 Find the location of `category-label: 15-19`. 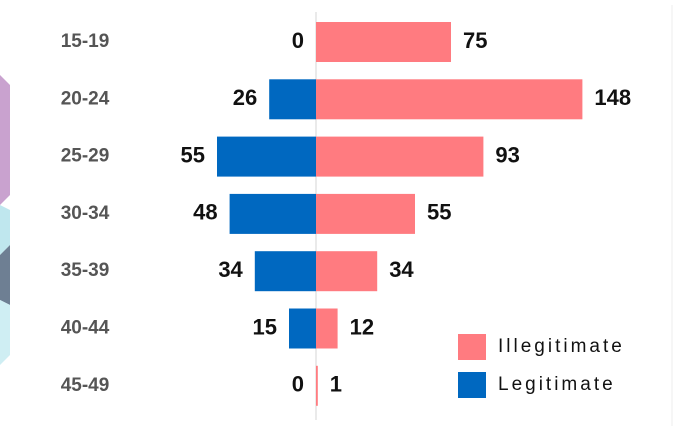

category-label: 15-19 is located at coordinates (85, 41).